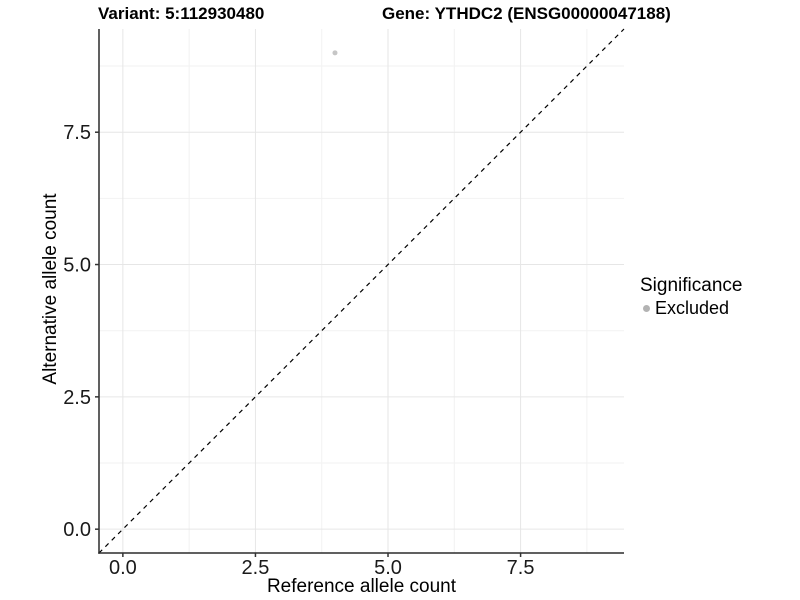 The image size is (800, 600). What do you see at coordinates (388, 568) in the screenshot?
I see `x-tick-label: 5.0` at bounding box center [388, 568].